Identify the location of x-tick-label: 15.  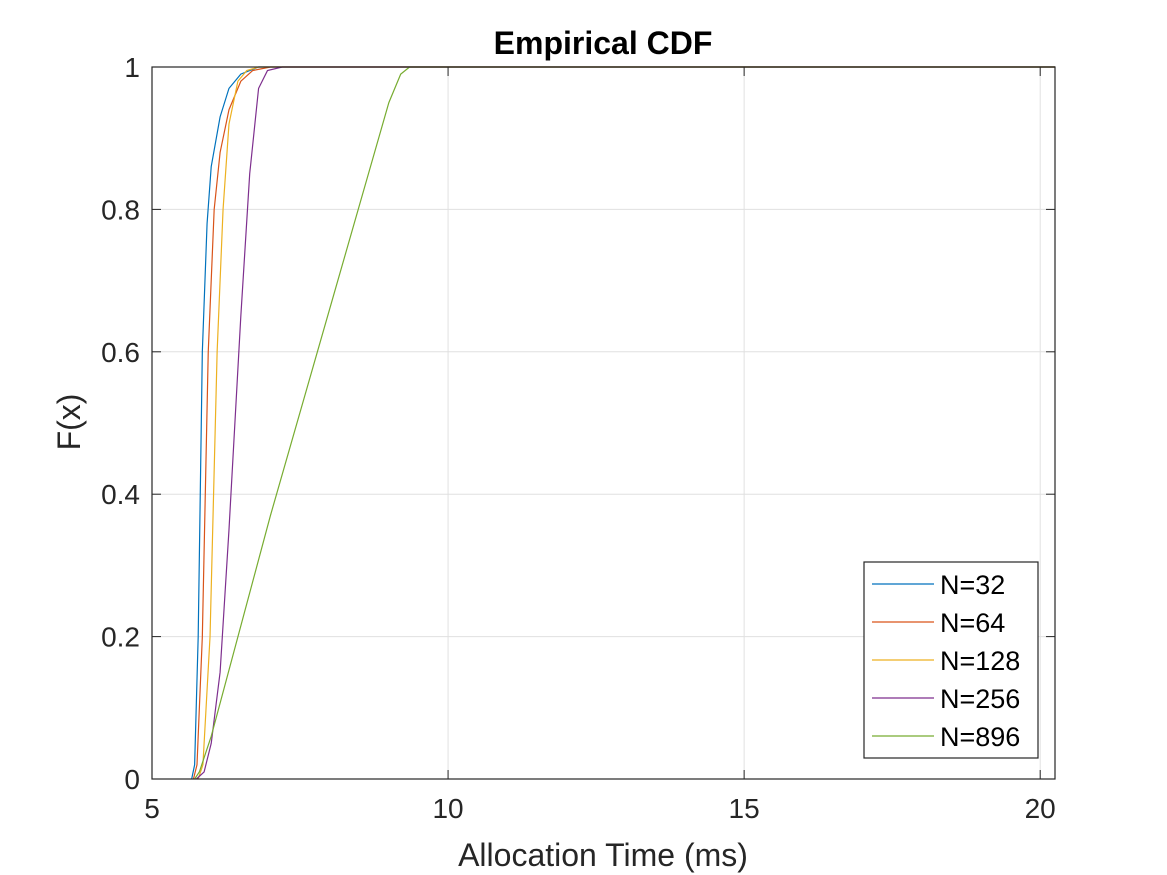
(744, 808).